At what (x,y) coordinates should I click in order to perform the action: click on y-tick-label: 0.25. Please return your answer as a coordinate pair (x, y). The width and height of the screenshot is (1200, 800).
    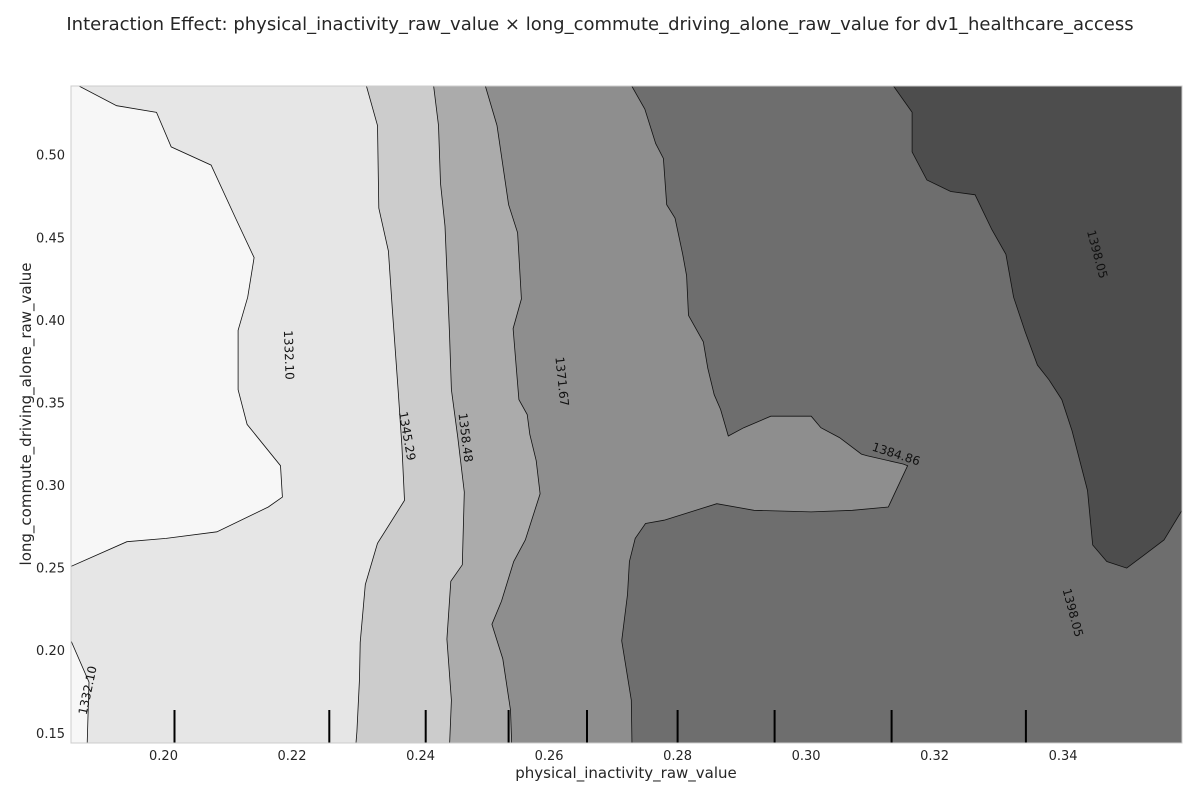
    Looking at the image, I should click on (50, 569).